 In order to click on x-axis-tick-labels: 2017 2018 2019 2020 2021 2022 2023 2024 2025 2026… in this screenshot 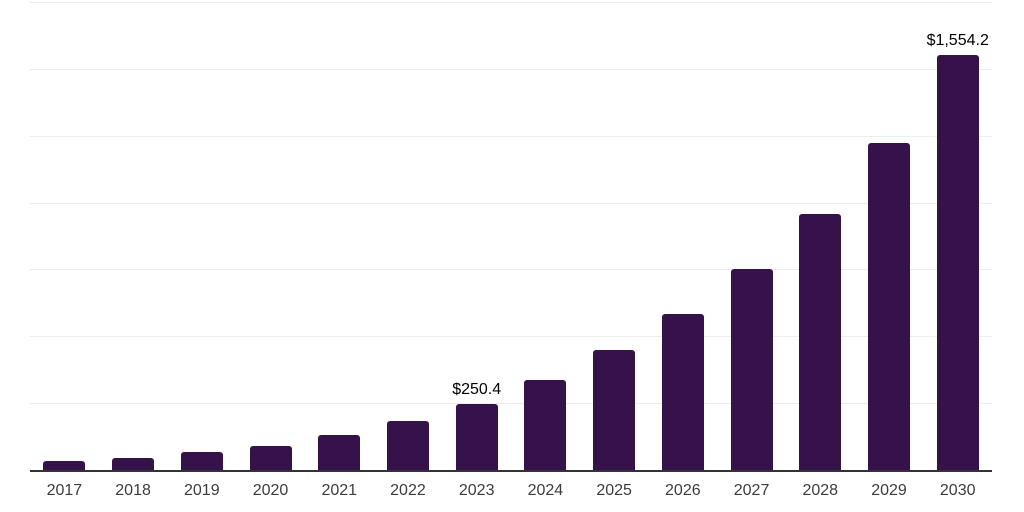, I will do `click(511, 490)`.